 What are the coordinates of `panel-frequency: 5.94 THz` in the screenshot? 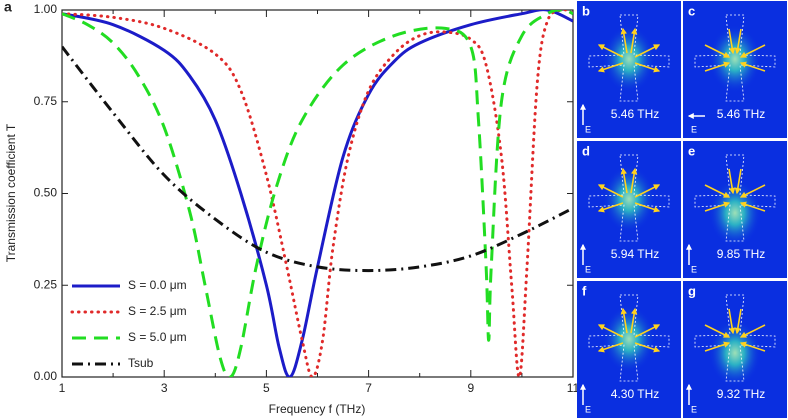 It's located at (635, 254).